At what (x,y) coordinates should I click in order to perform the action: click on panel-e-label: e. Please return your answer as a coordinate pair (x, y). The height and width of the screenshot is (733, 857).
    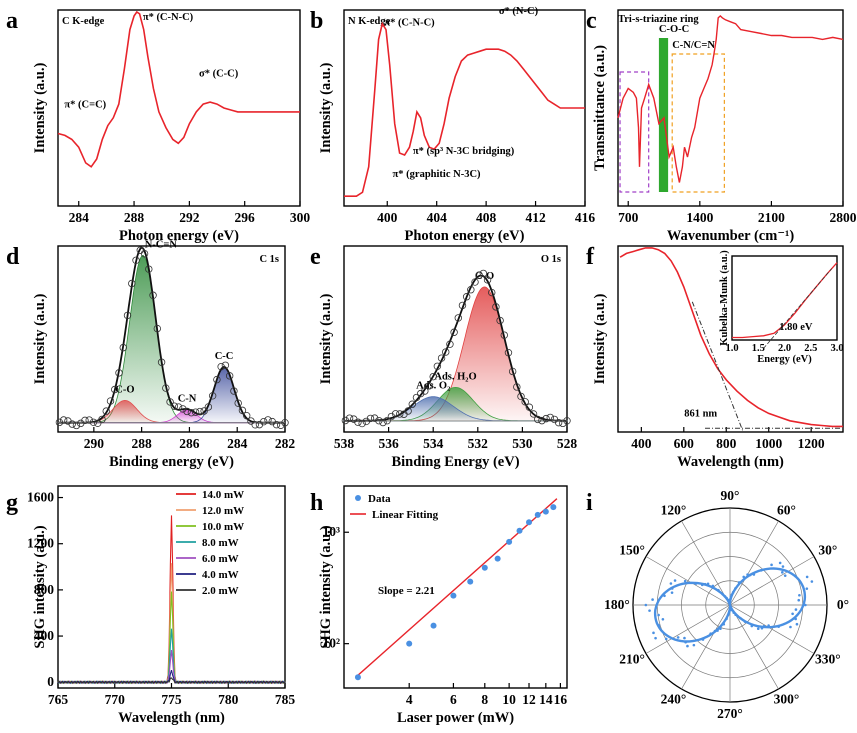
    Looking at the image, I should click on (315, 257).